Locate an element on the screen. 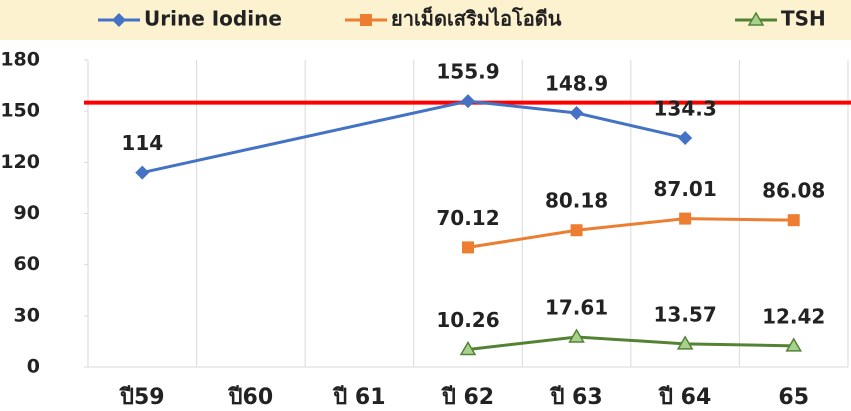 The height and width of the screenshot is (411, 851). x-tick-label: ปี60 is located at coordinates (250, 397).